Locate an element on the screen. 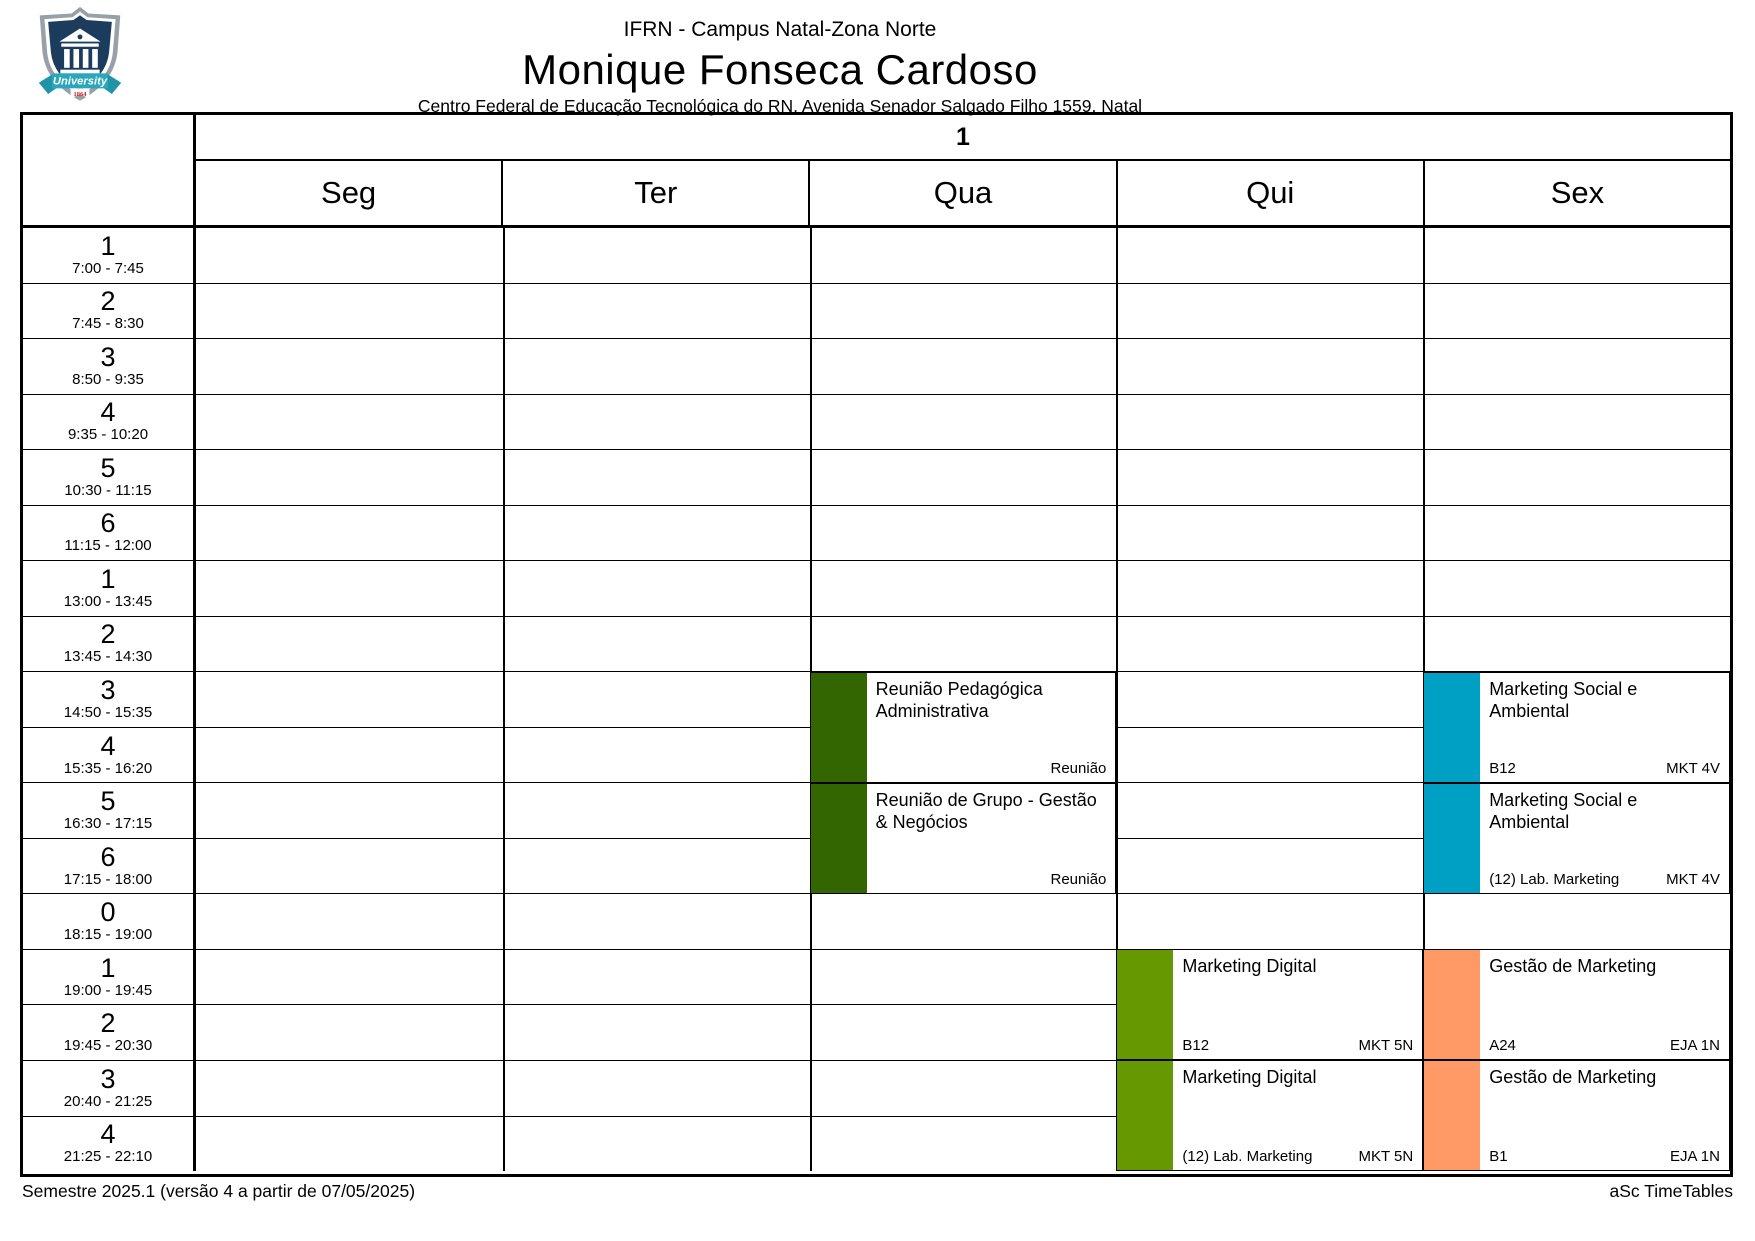 Image resolution: width=1755 pixels, height=1241 pixels. event-title: Reunião Pedagógica Administrativa is located at coordinates (959, 700).